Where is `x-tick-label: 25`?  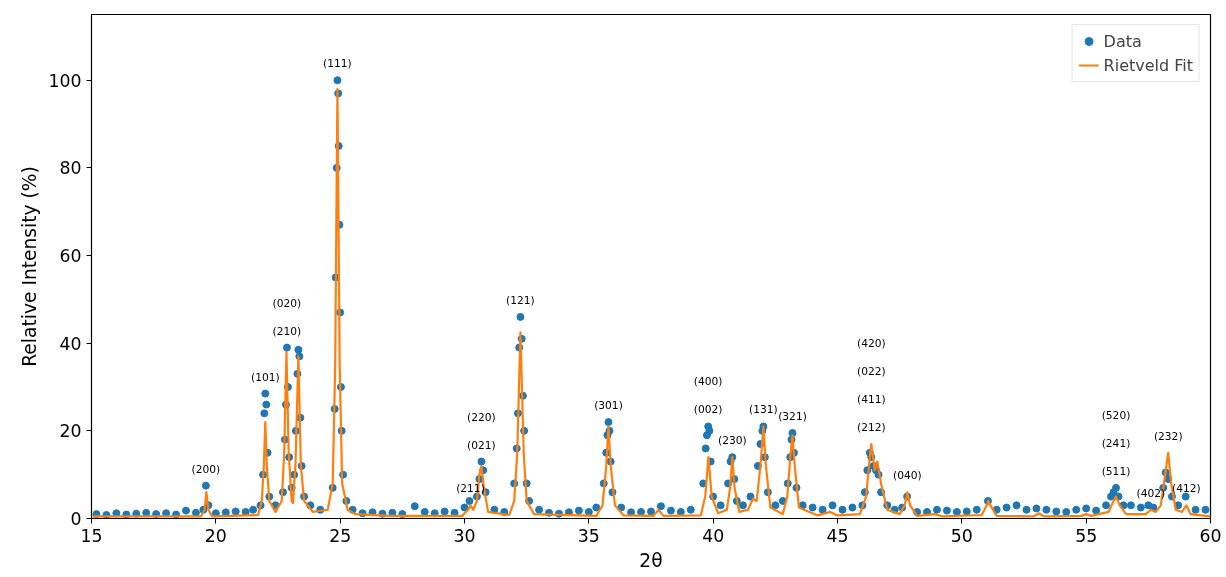 x-tick-label: 25 is located at coordinates (340, 535).